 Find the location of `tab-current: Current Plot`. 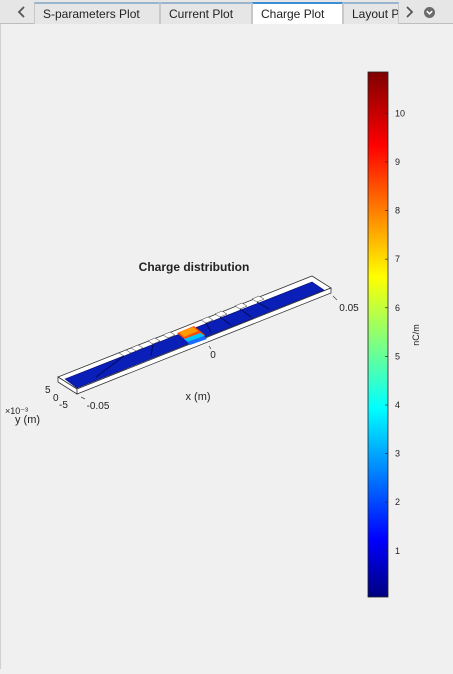

tab-current: Current Plot is located at coordinates (206, 13).